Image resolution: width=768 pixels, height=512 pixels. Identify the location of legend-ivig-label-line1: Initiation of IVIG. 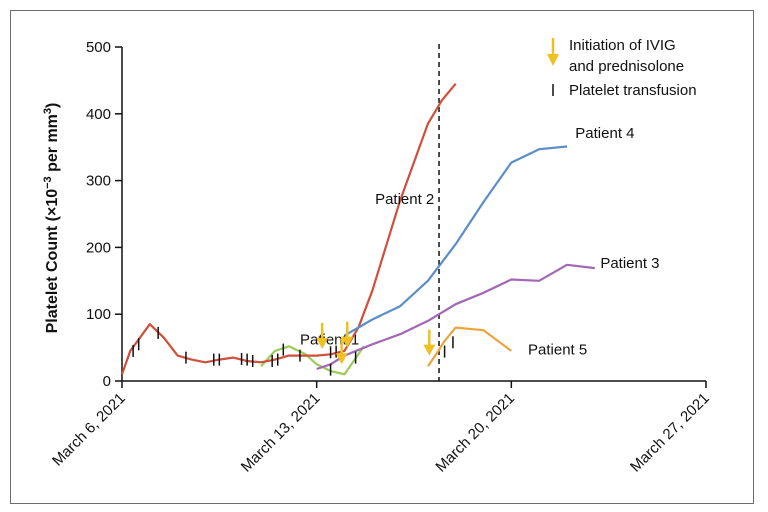
(622, 45).